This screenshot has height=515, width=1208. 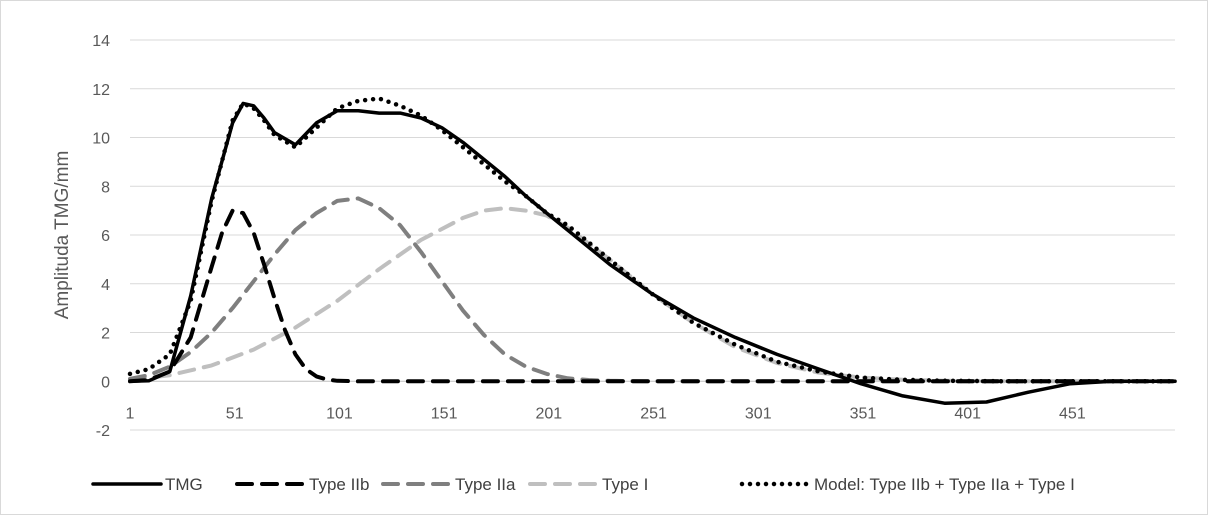 What do you see at coordinates (105, 187) in the screenshot?
I see `y-tick-label: 8` at bounding box center [105, 187].